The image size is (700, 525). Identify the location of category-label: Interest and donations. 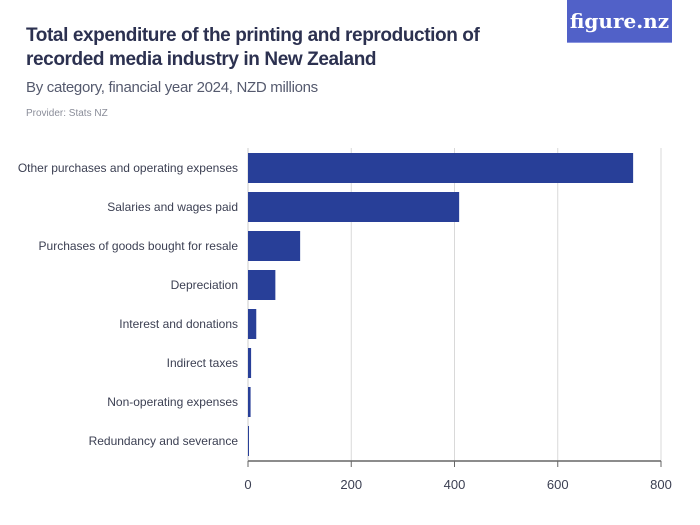
(178, 324).